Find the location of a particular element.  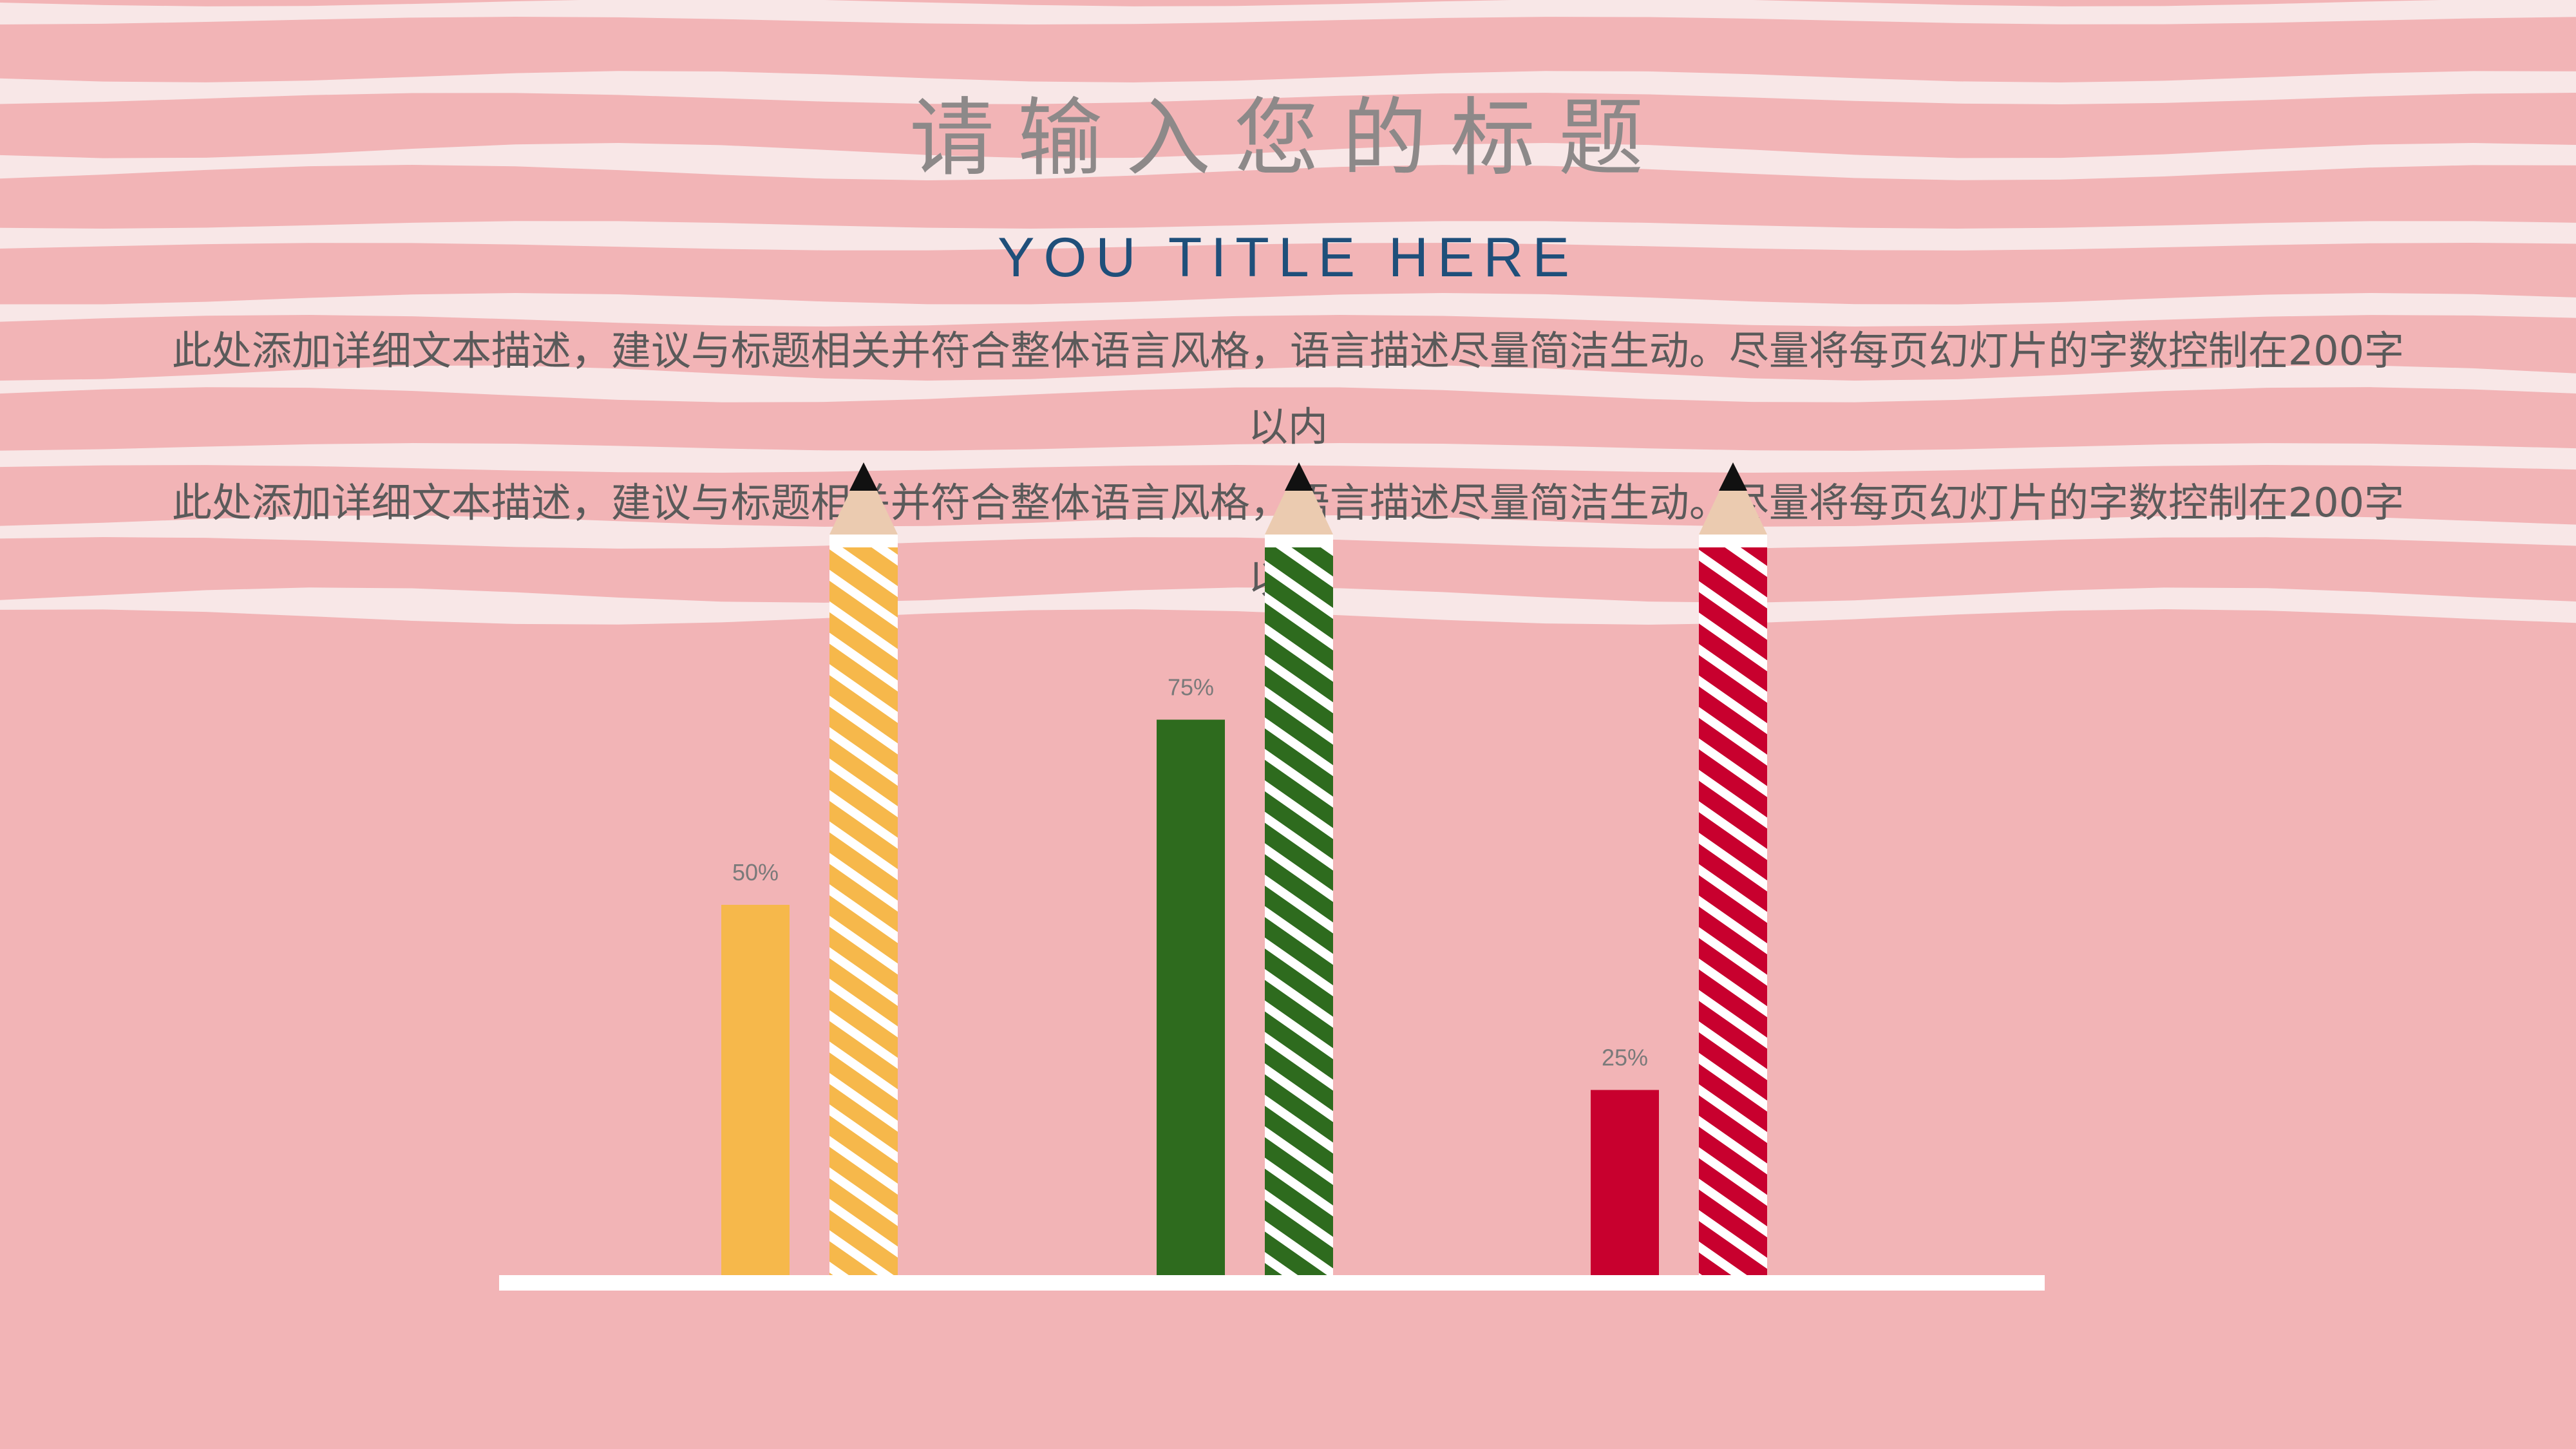

bar-25% is located at coordinates (1625, 1182).